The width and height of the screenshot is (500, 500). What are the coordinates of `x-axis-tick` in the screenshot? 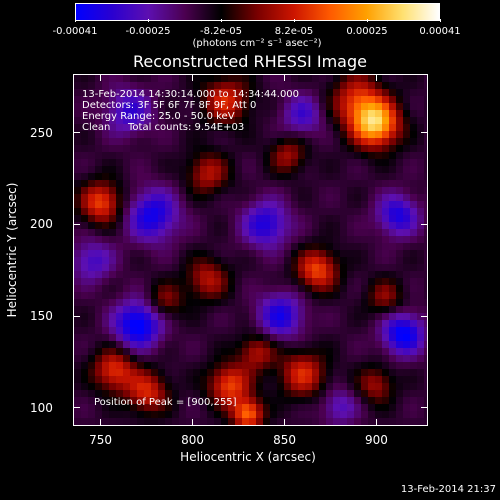 It's located at (376, 422).